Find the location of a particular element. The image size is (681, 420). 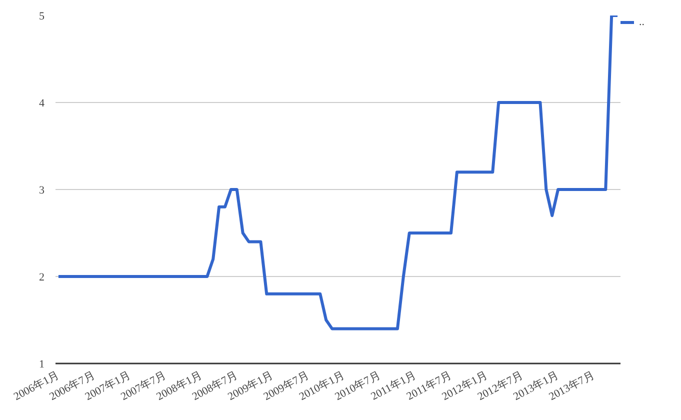

y-tick-label: 3 is located at coordinates (42, 190).